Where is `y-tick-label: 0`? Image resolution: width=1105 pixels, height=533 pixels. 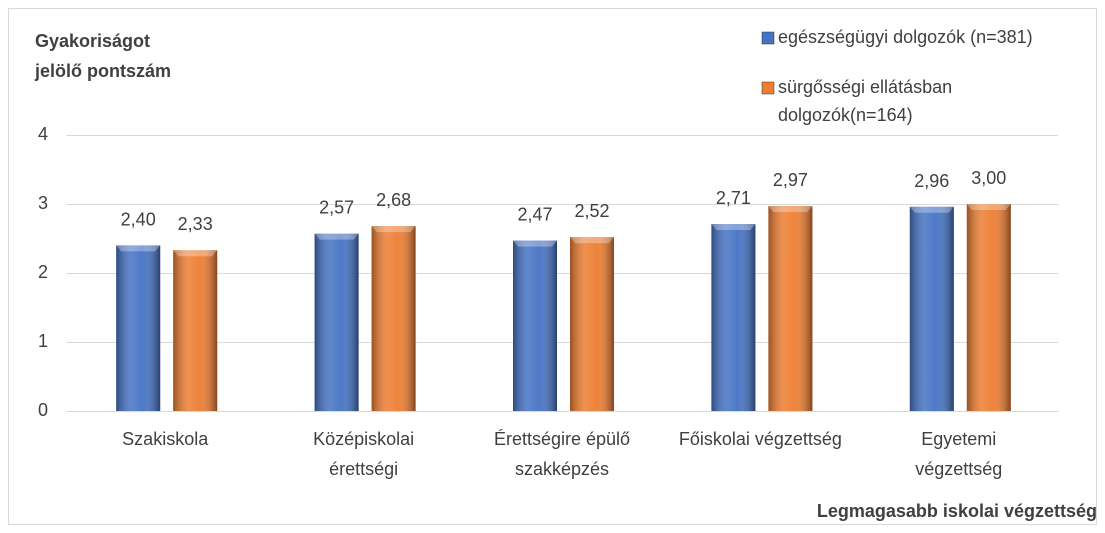 y-tick-label: 0 is located at coordinates (43, 410).